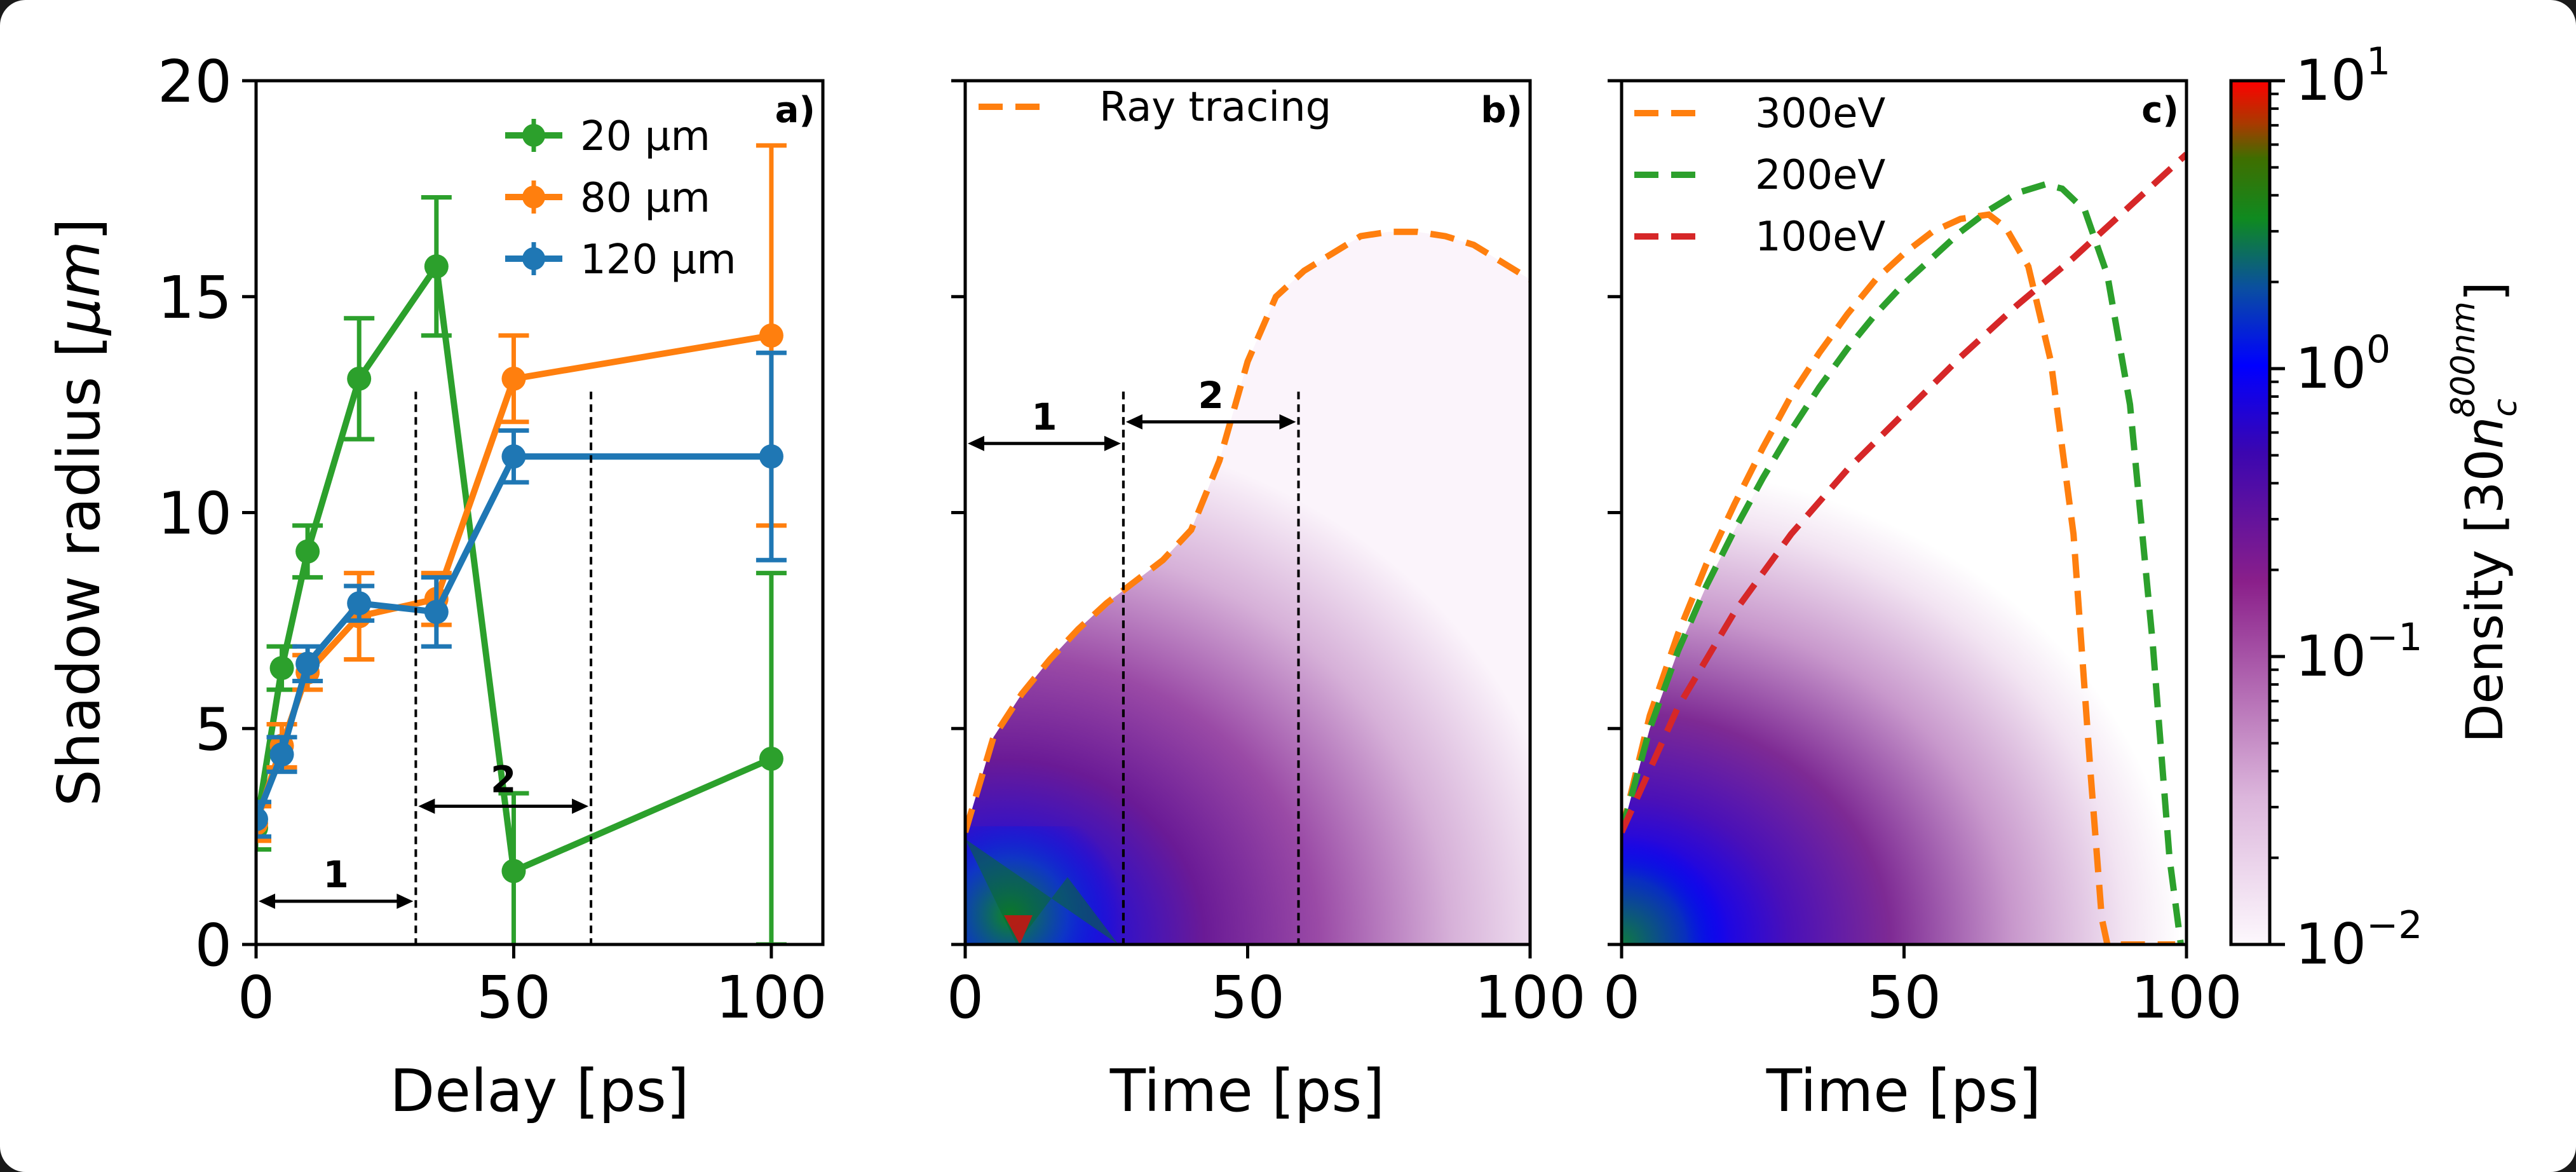  I want to click on legend-label: Ray tracing, so click(1215, 108).